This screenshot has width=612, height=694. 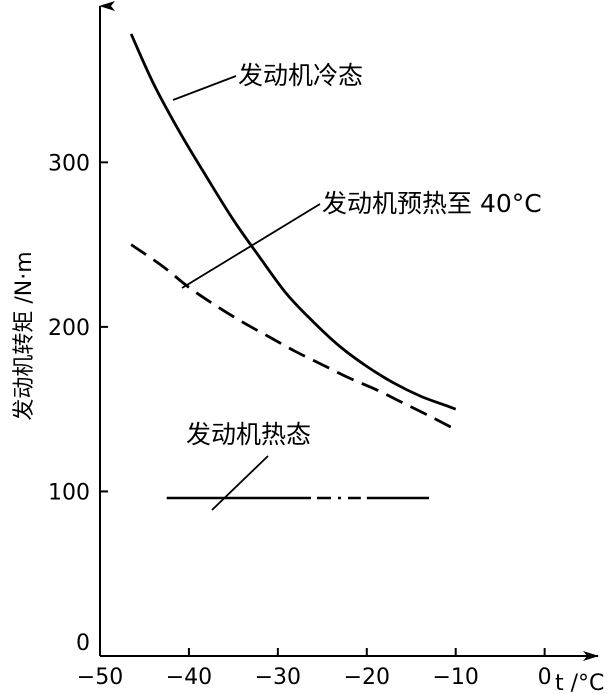 I want to click on leader-engine-hot, so click(x=240, y=483).